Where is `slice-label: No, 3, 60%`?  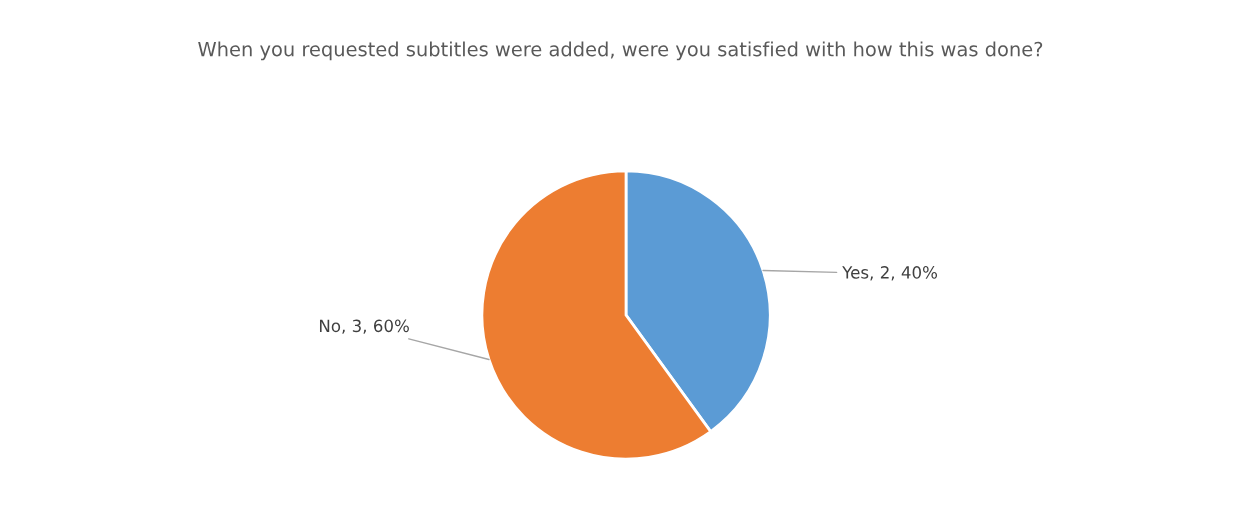
slice-label: No, 3, 60% is located at coordinates (364, 326).